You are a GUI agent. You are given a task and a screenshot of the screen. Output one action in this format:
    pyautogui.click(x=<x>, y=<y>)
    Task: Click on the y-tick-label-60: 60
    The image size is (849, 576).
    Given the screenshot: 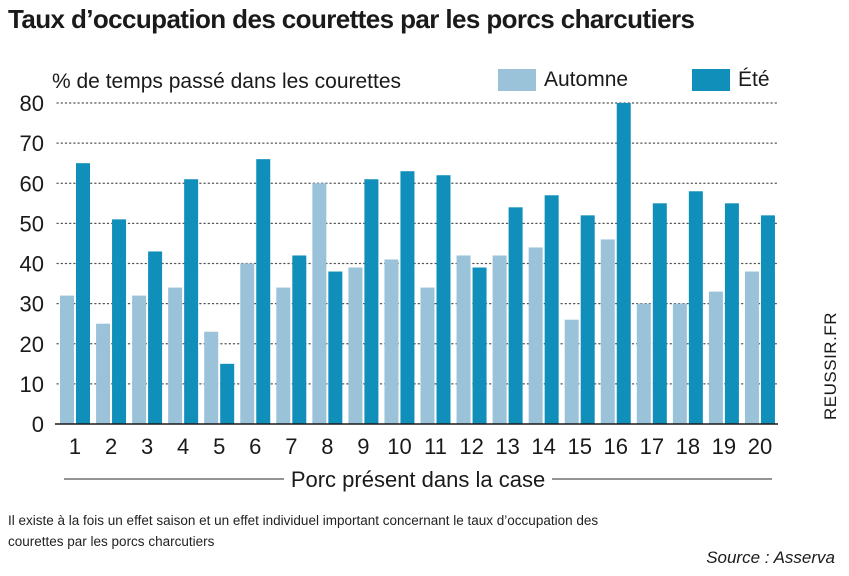 What is the action you would take?
    pyautogui.click(x=32, y=183)
    